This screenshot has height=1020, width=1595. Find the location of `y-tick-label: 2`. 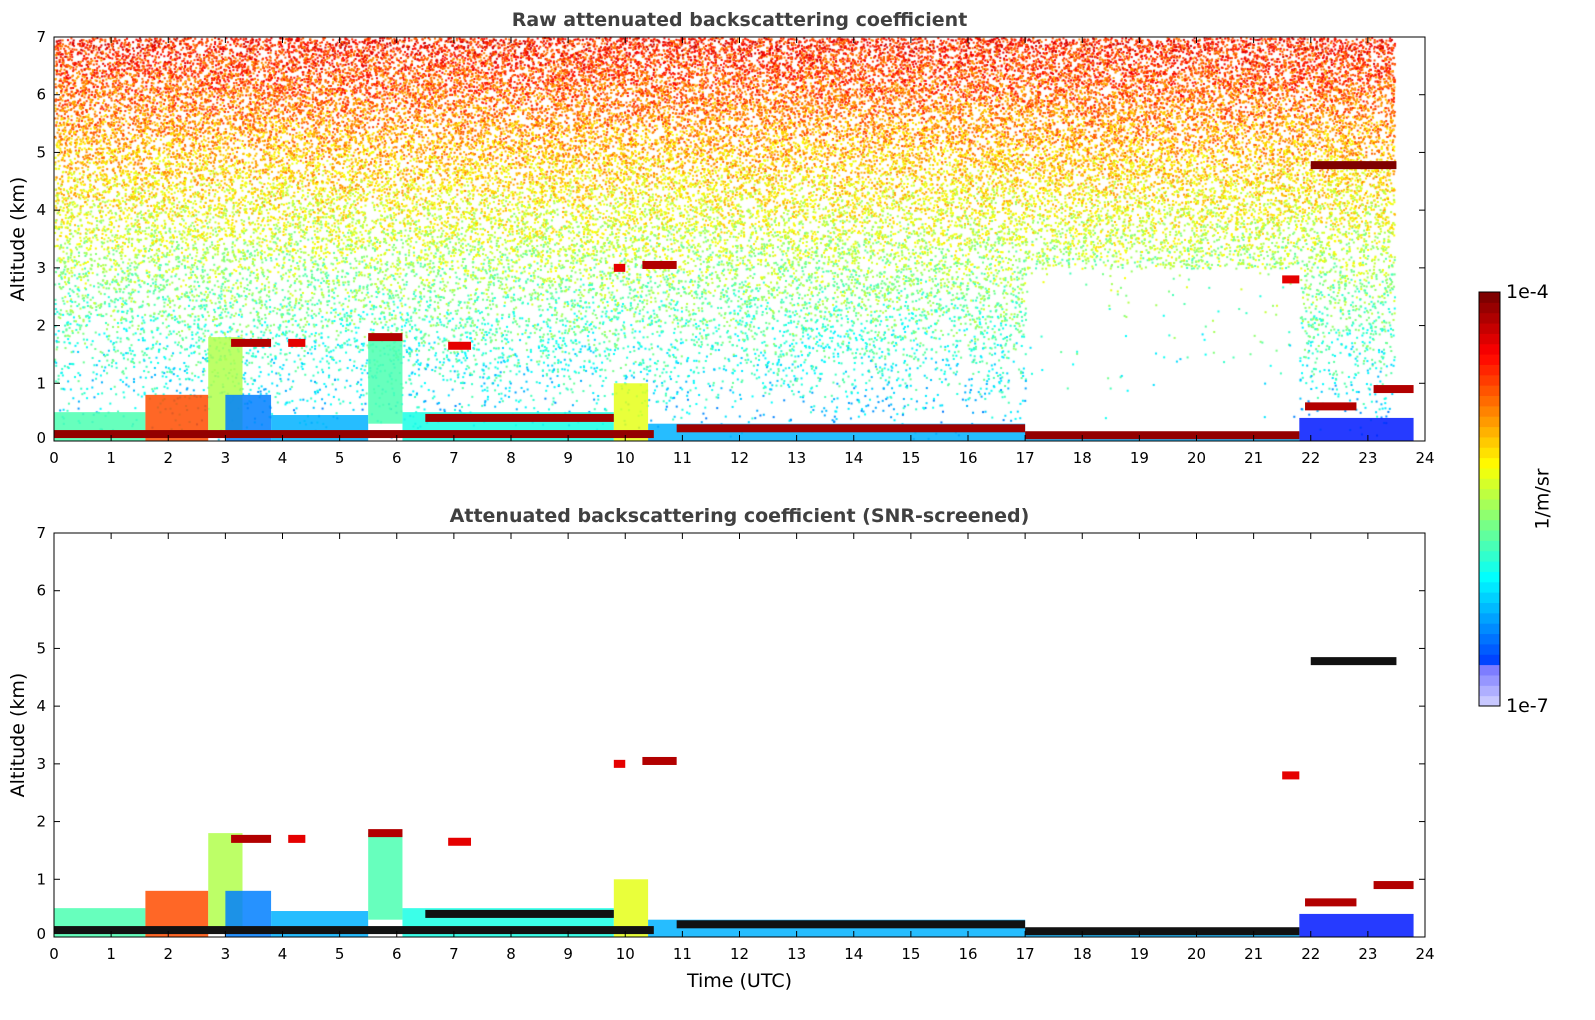

y-tick-label: 2 is located at coordinates (41, 326).